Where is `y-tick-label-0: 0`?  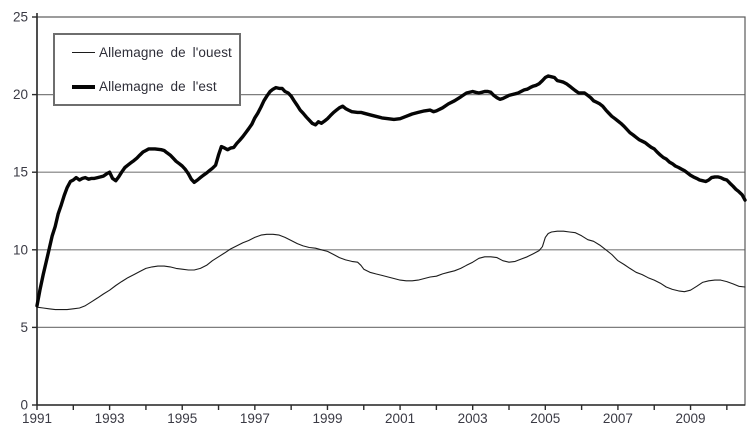
y-tick-label-0: 0 is located at coordinates (24, 405).